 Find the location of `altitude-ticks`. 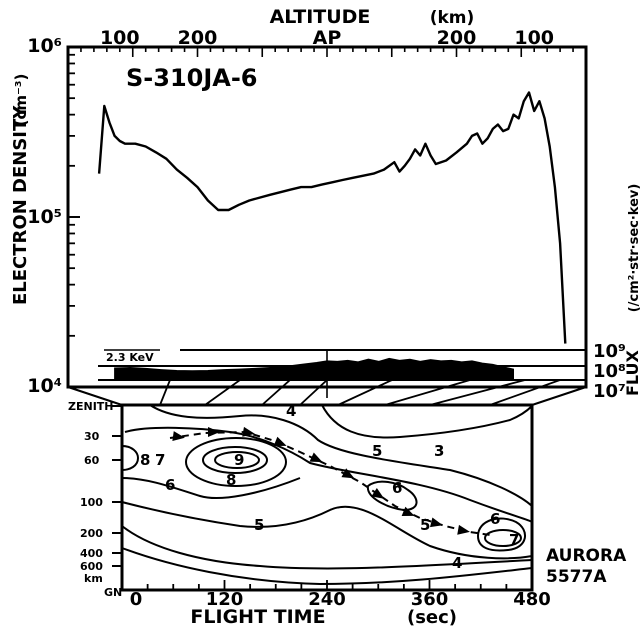

altitude-ticks is located at coordinates (327, 52).